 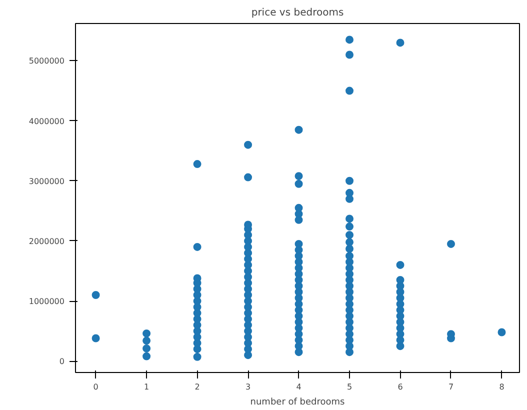 What do you see at coordinates (62, 361) in the screenshot?
I see `y-tick-label: 0` at bounding box center [62, 361].